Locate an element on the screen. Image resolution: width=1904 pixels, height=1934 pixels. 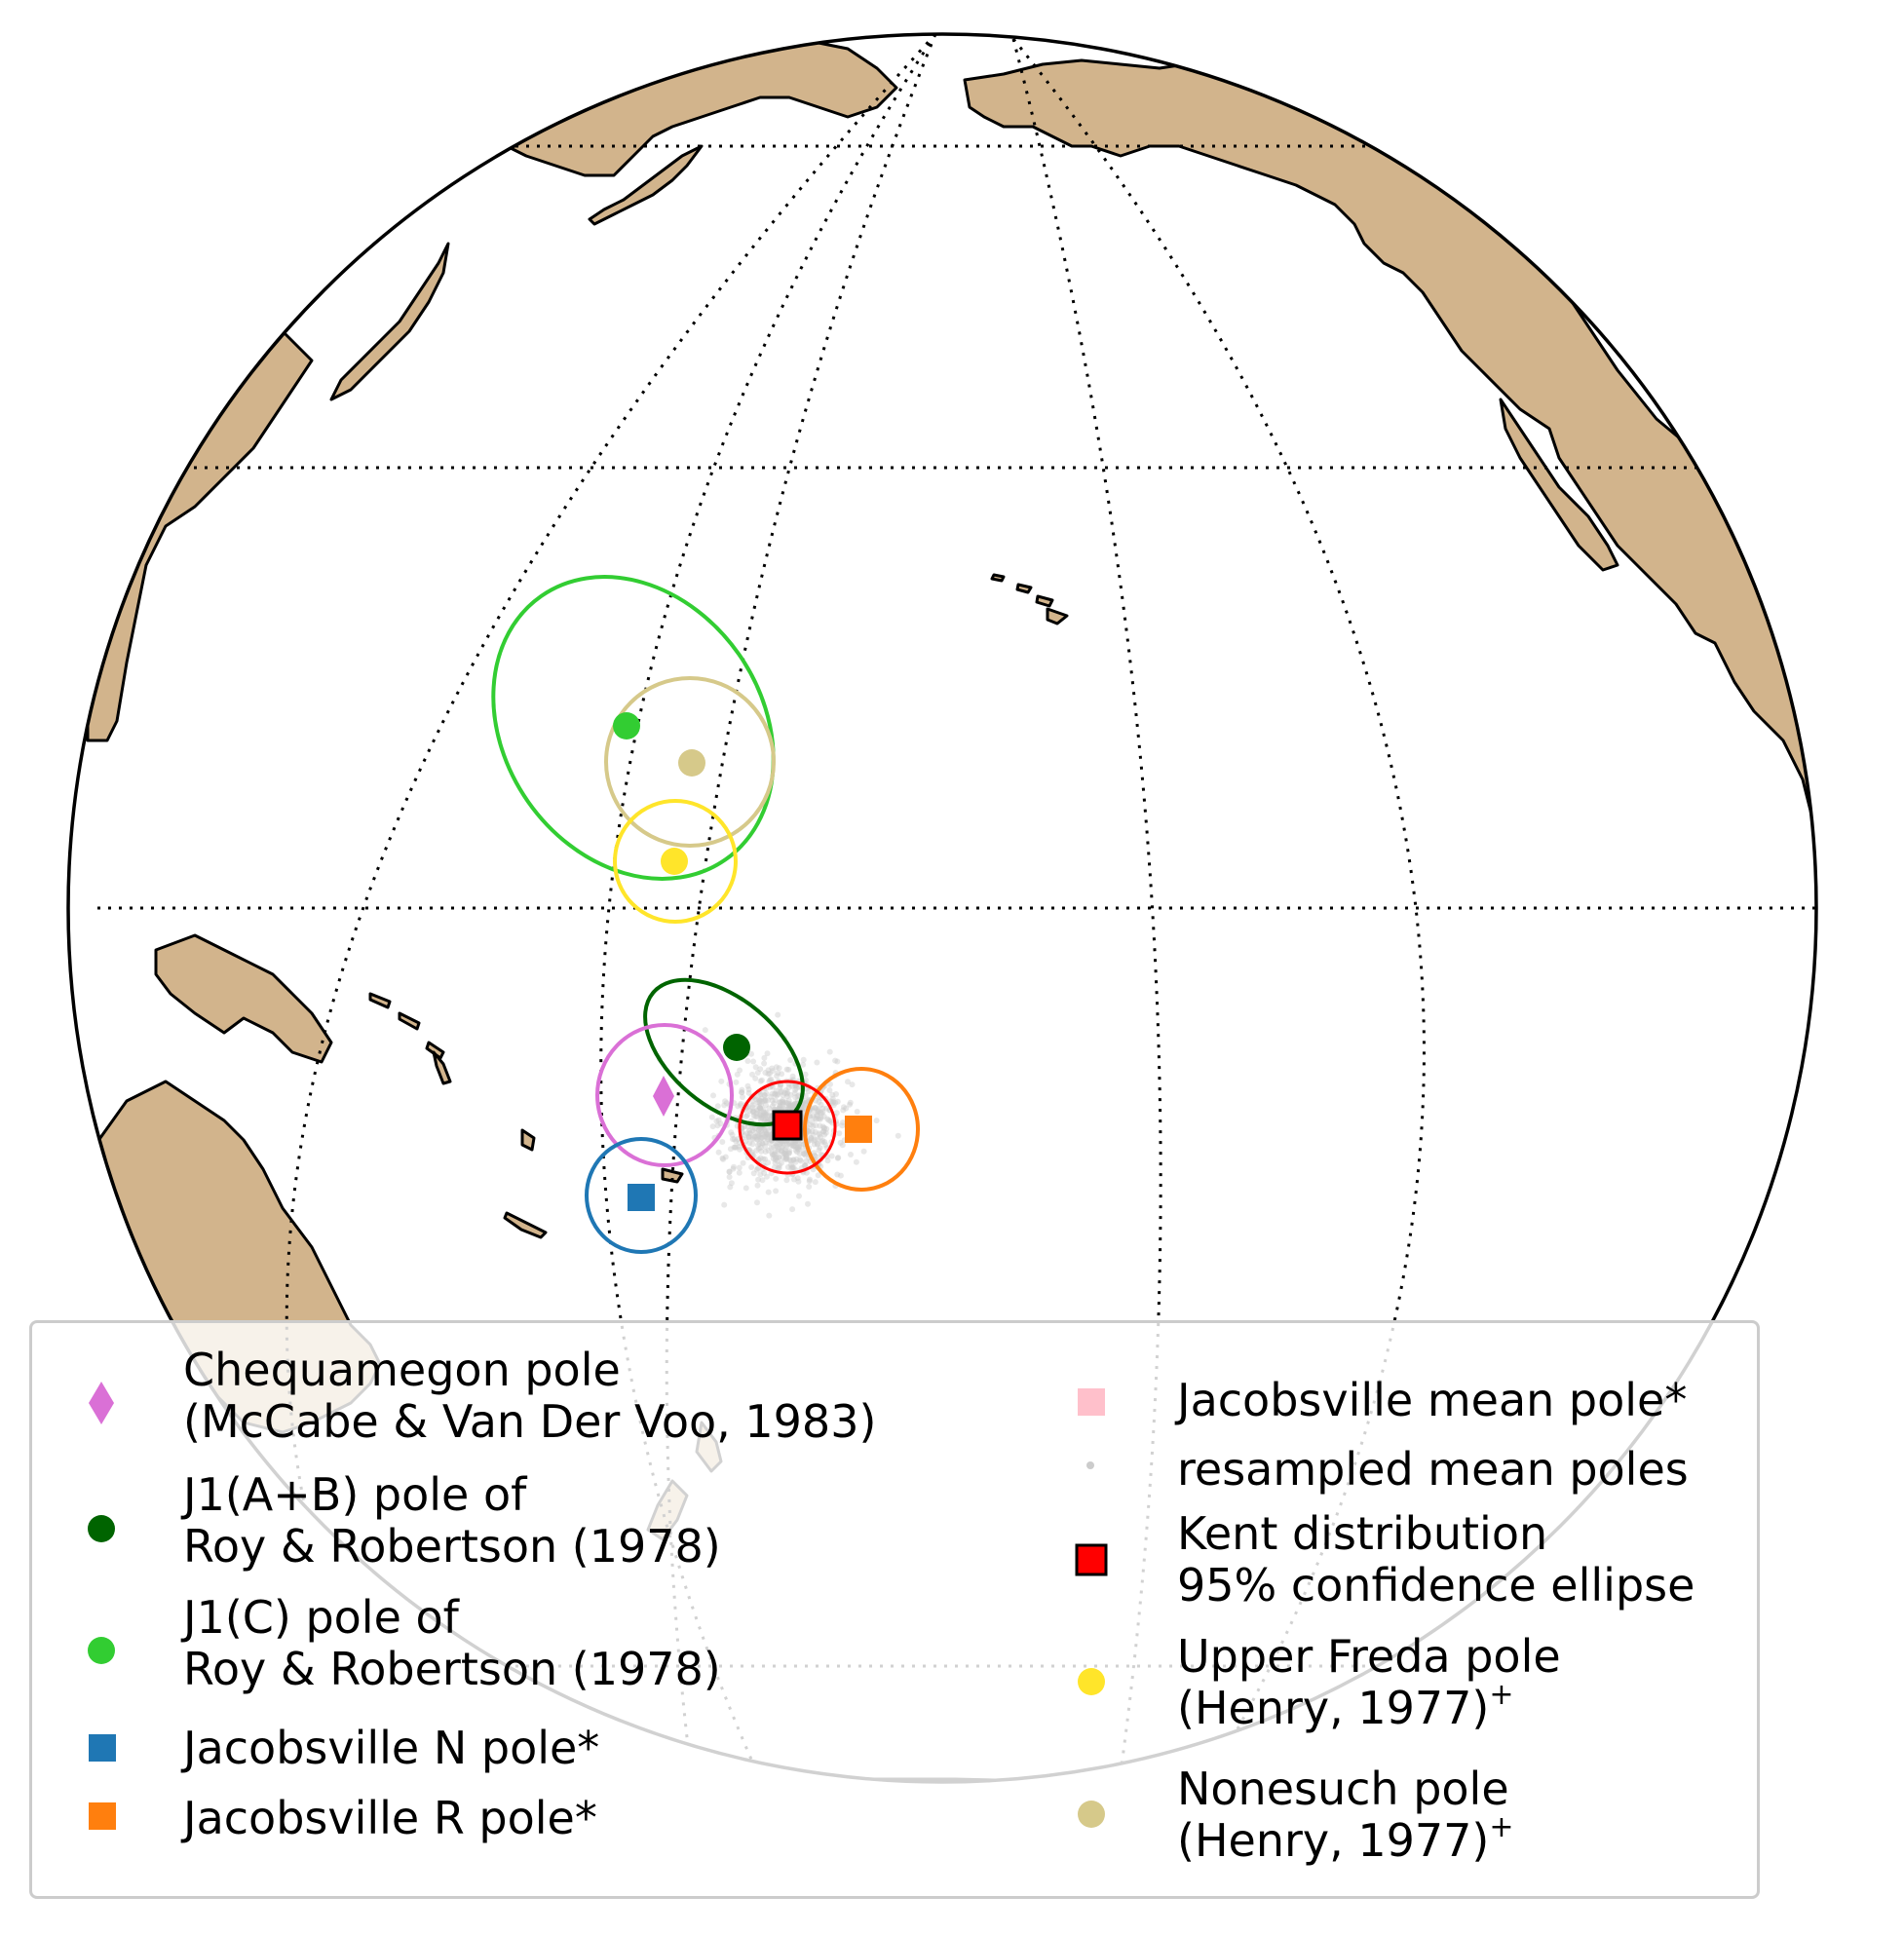
new-guinea is located at coordinates (243, 998).